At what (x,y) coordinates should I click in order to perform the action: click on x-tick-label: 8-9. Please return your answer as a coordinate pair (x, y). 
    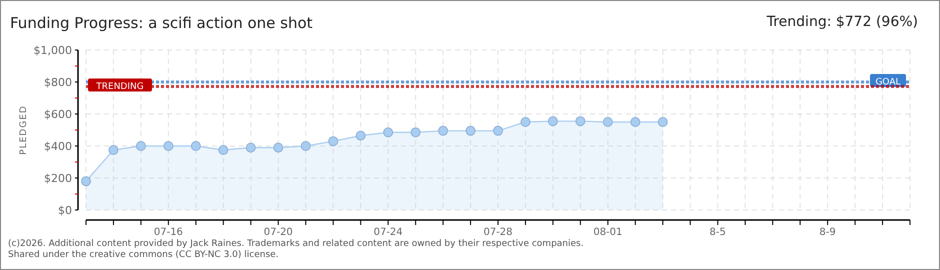
    Looking at the image, I should click on (827, 232).